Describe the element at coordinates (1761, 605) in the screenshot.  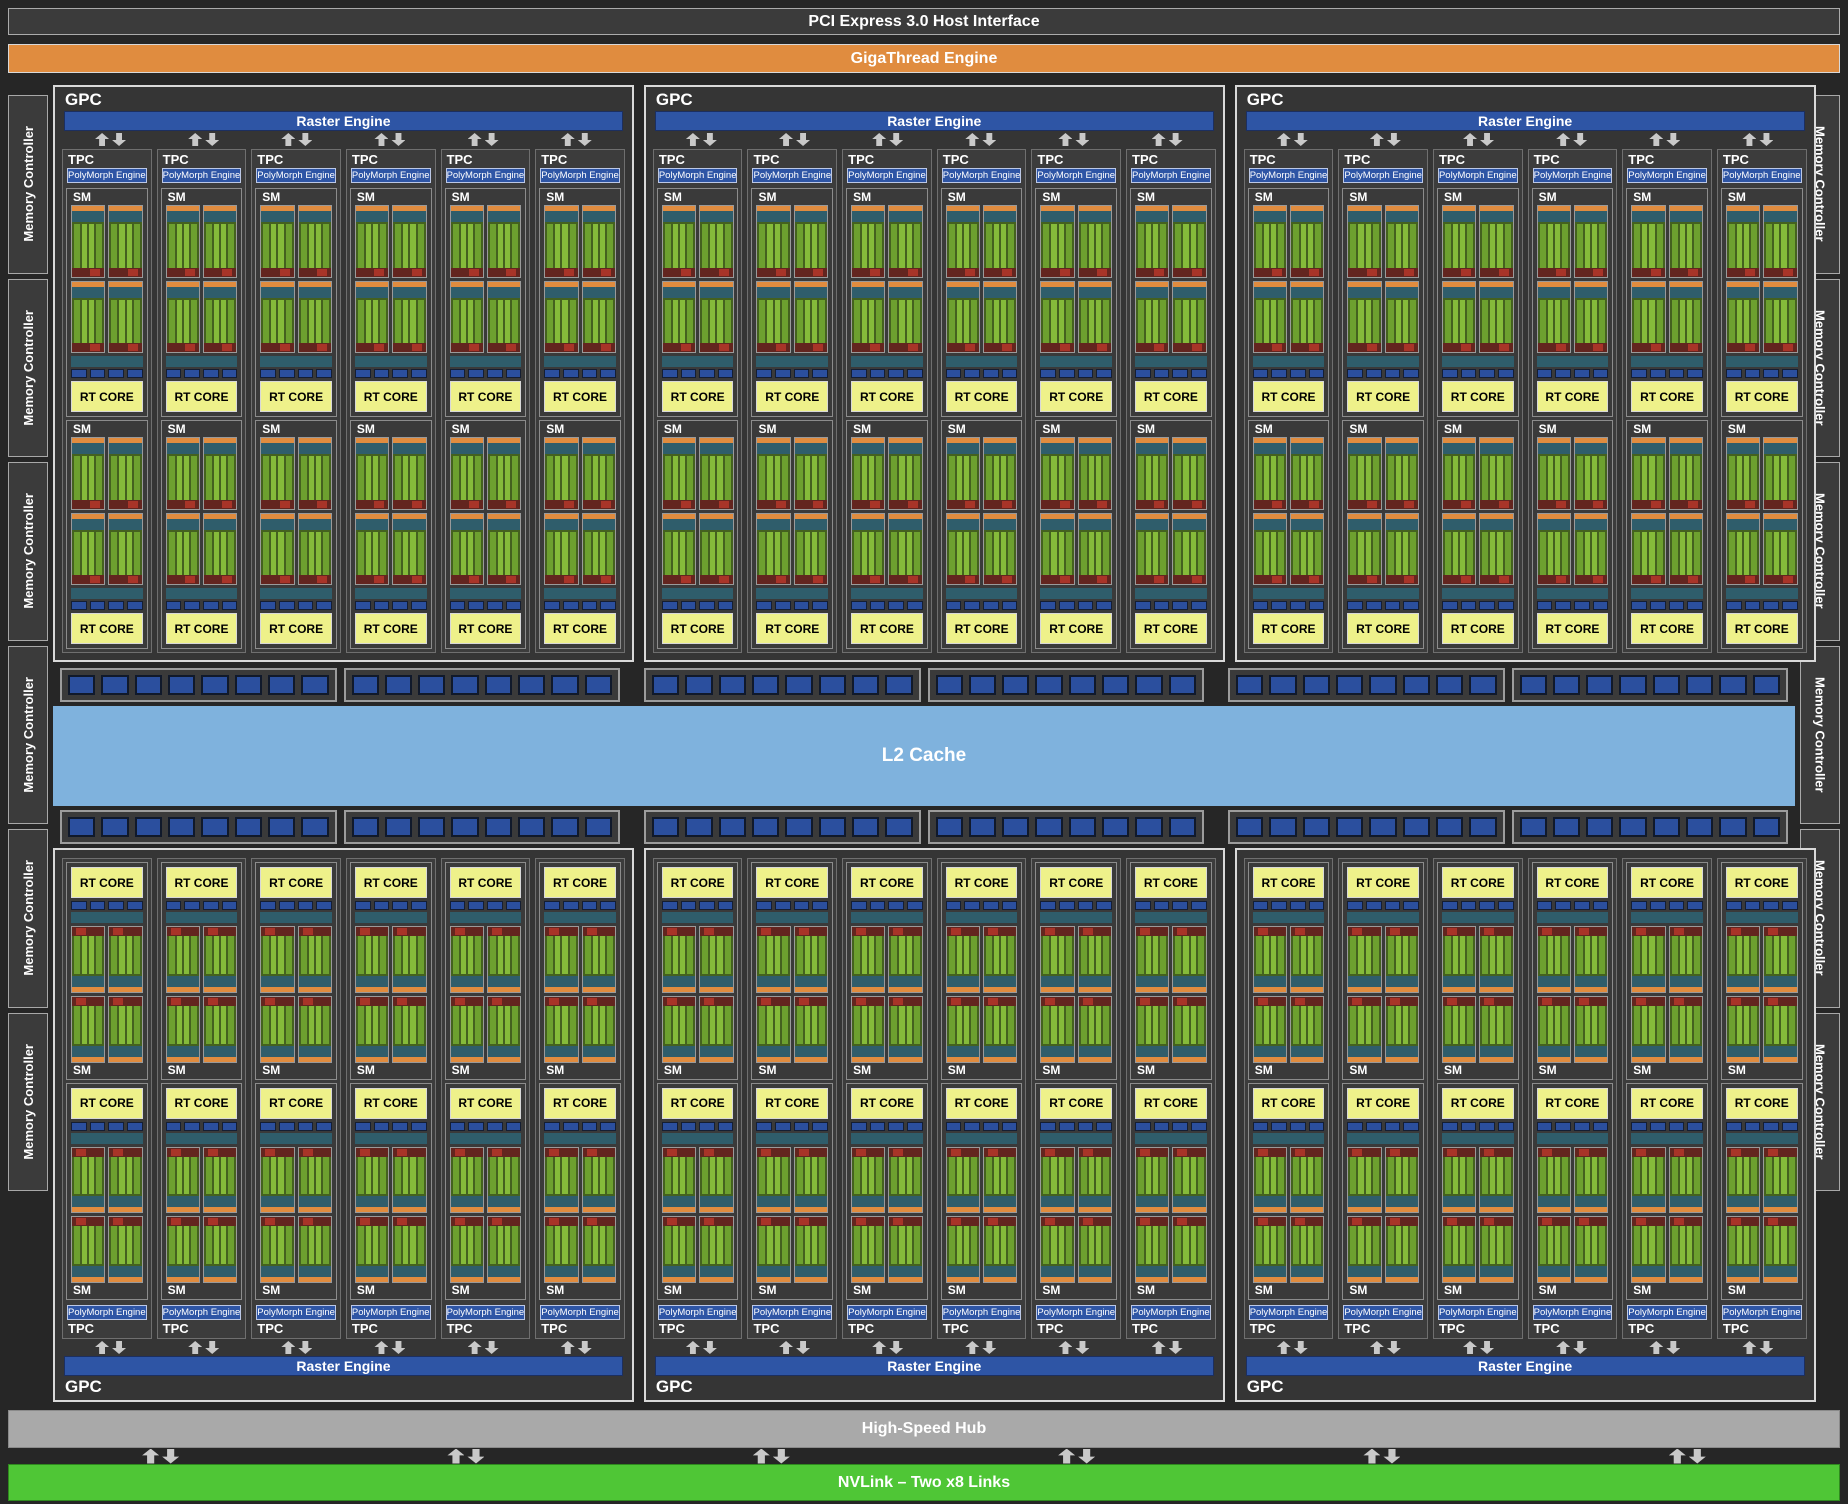
I see `mini-segment-bar` at that location.